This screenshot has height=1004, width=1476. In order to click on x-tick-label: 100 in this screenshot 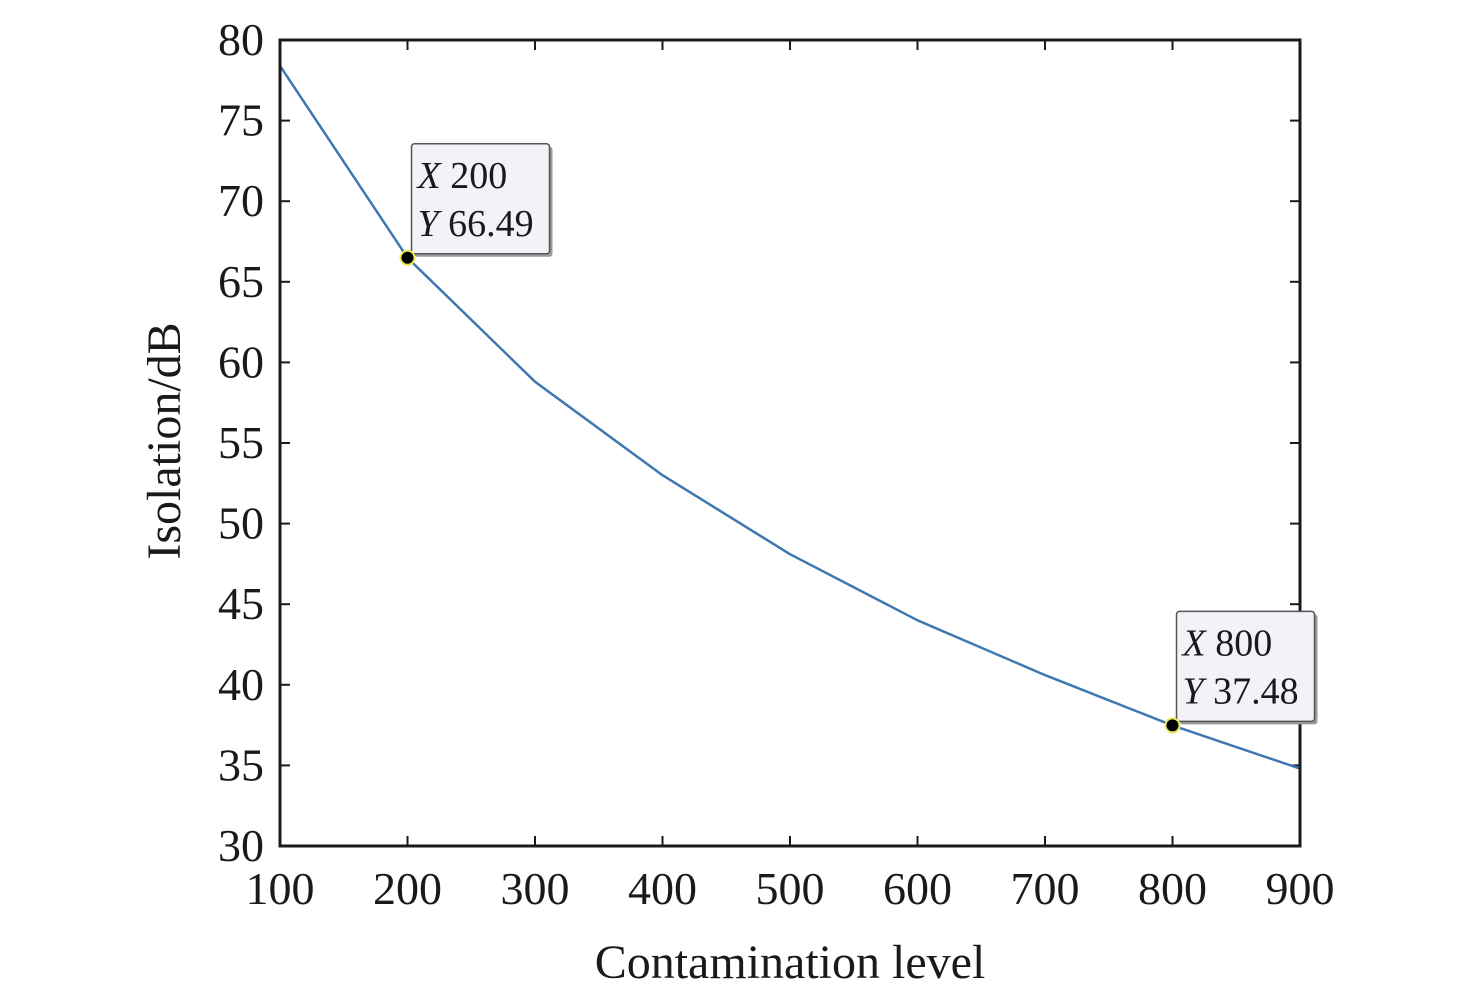, I will do `click(280, 888)`.